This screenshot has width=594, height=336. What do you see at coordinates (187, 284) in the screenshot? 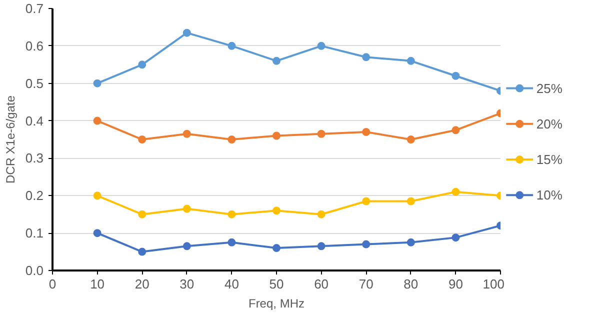
I see `x-tick-label: 30` at bounding box center [187, 284].